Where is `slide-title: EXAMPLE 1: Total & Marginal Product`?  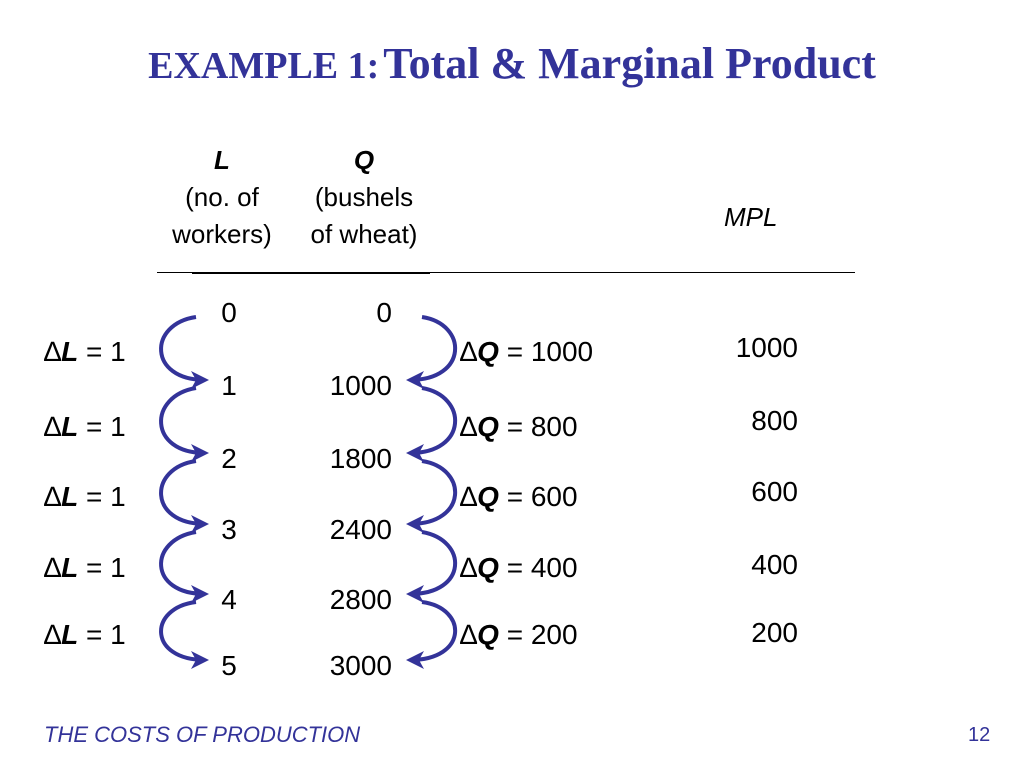 slide-title: EXAMPLE 1: Total & Marginal Product is located at coordinates (512, 63).